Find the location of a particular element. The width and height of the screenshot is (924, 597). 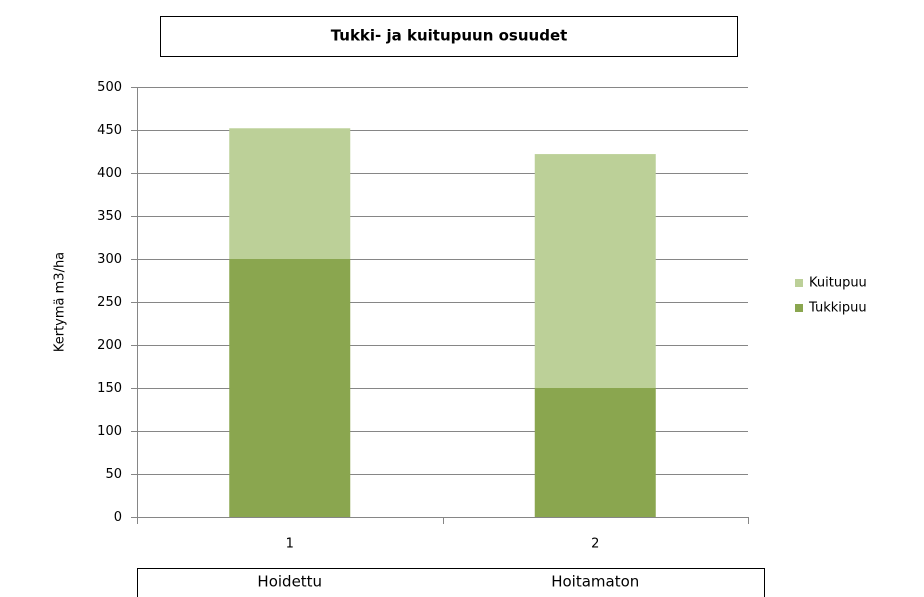

y-tick-label: 250 is located at coordinates (109, 302).